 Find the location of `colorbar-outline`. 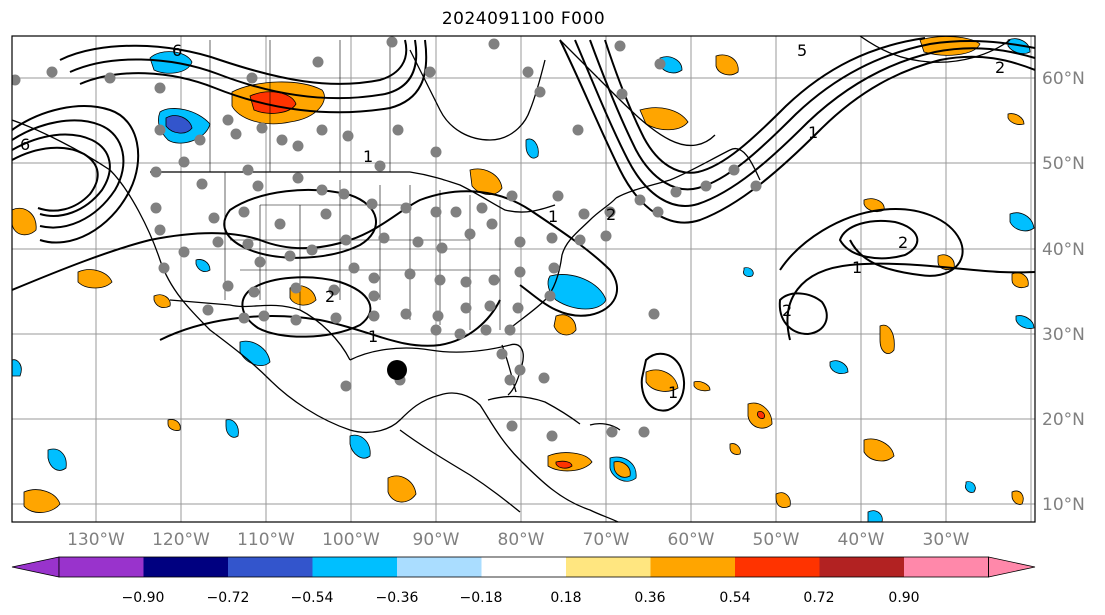

colorbar-outline is located at coordinates (523, 567).